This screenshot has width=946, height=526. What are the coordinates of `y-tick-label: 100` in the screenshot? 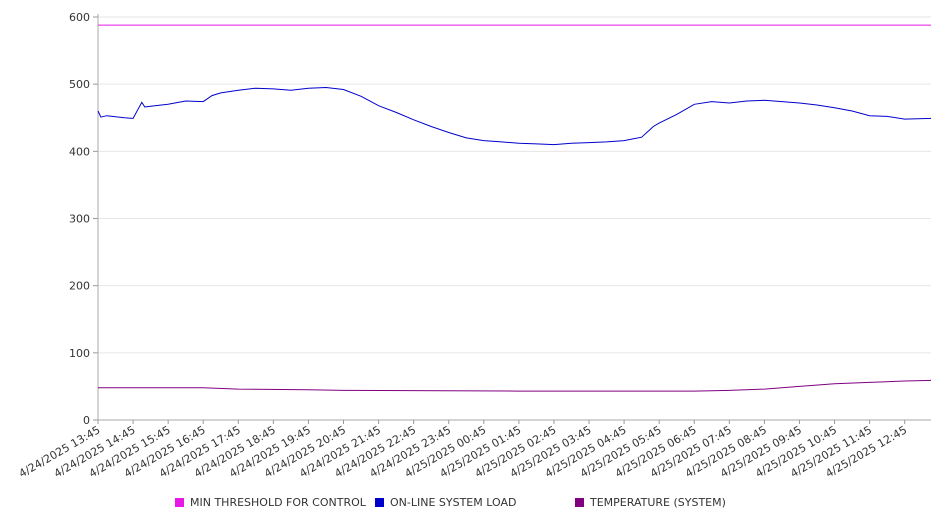 It's located at (79, 353).